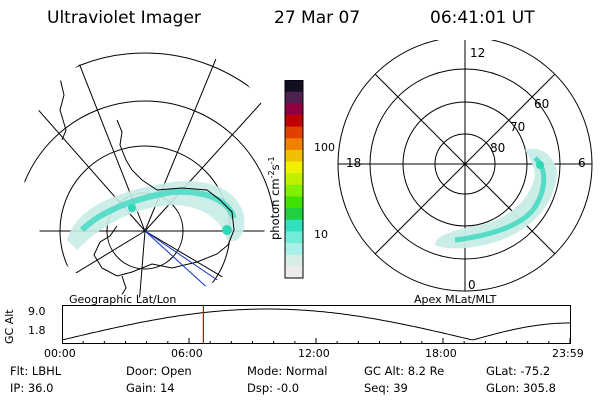 This screenshot has width=600, height=400. Describe the element at coordinates (518, 127) in the screenshot. I see `mlat-label-70: 70` at that location.